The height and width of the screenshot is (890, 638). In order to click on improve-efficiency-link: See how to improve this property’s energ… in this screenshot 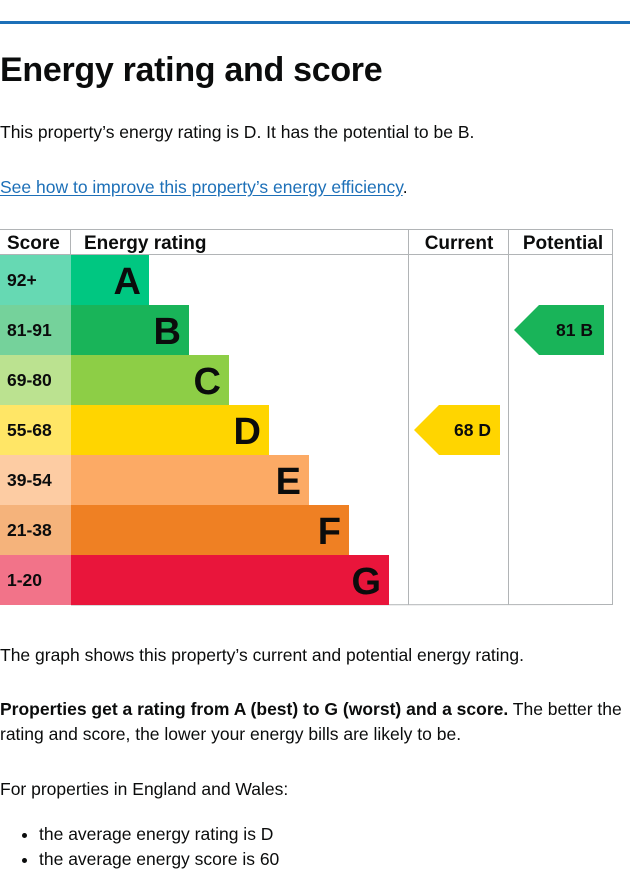, I will do `click(201, 187)`.